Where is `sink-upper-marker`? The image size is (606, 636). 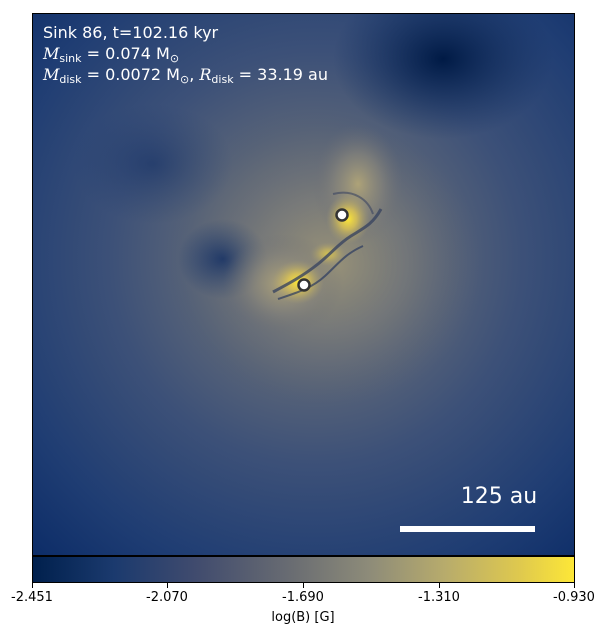
sink-upper-marker is located at coordinates (342, 215).